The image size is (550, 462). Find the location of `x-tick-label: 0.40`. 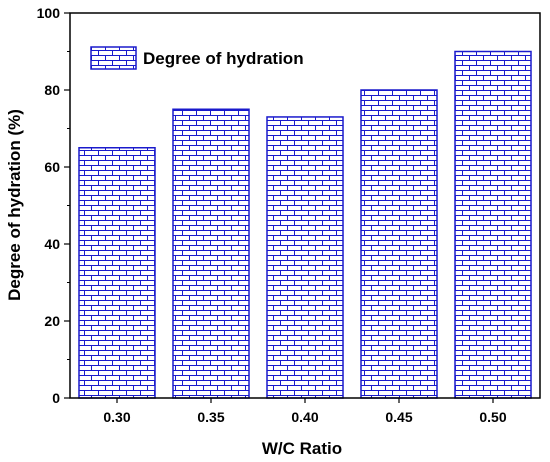

x-tick-label: 0.40 is located at coordinates (304, 417).